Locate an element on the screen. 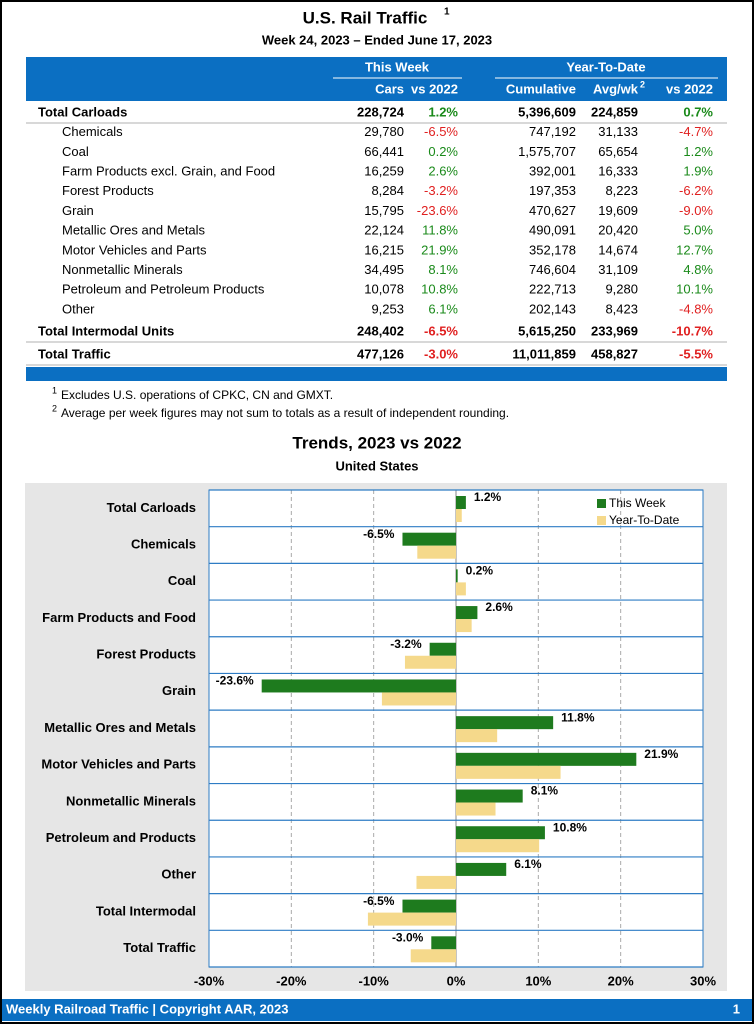  category-label: Chemicals is located at coordinates (163, 543).